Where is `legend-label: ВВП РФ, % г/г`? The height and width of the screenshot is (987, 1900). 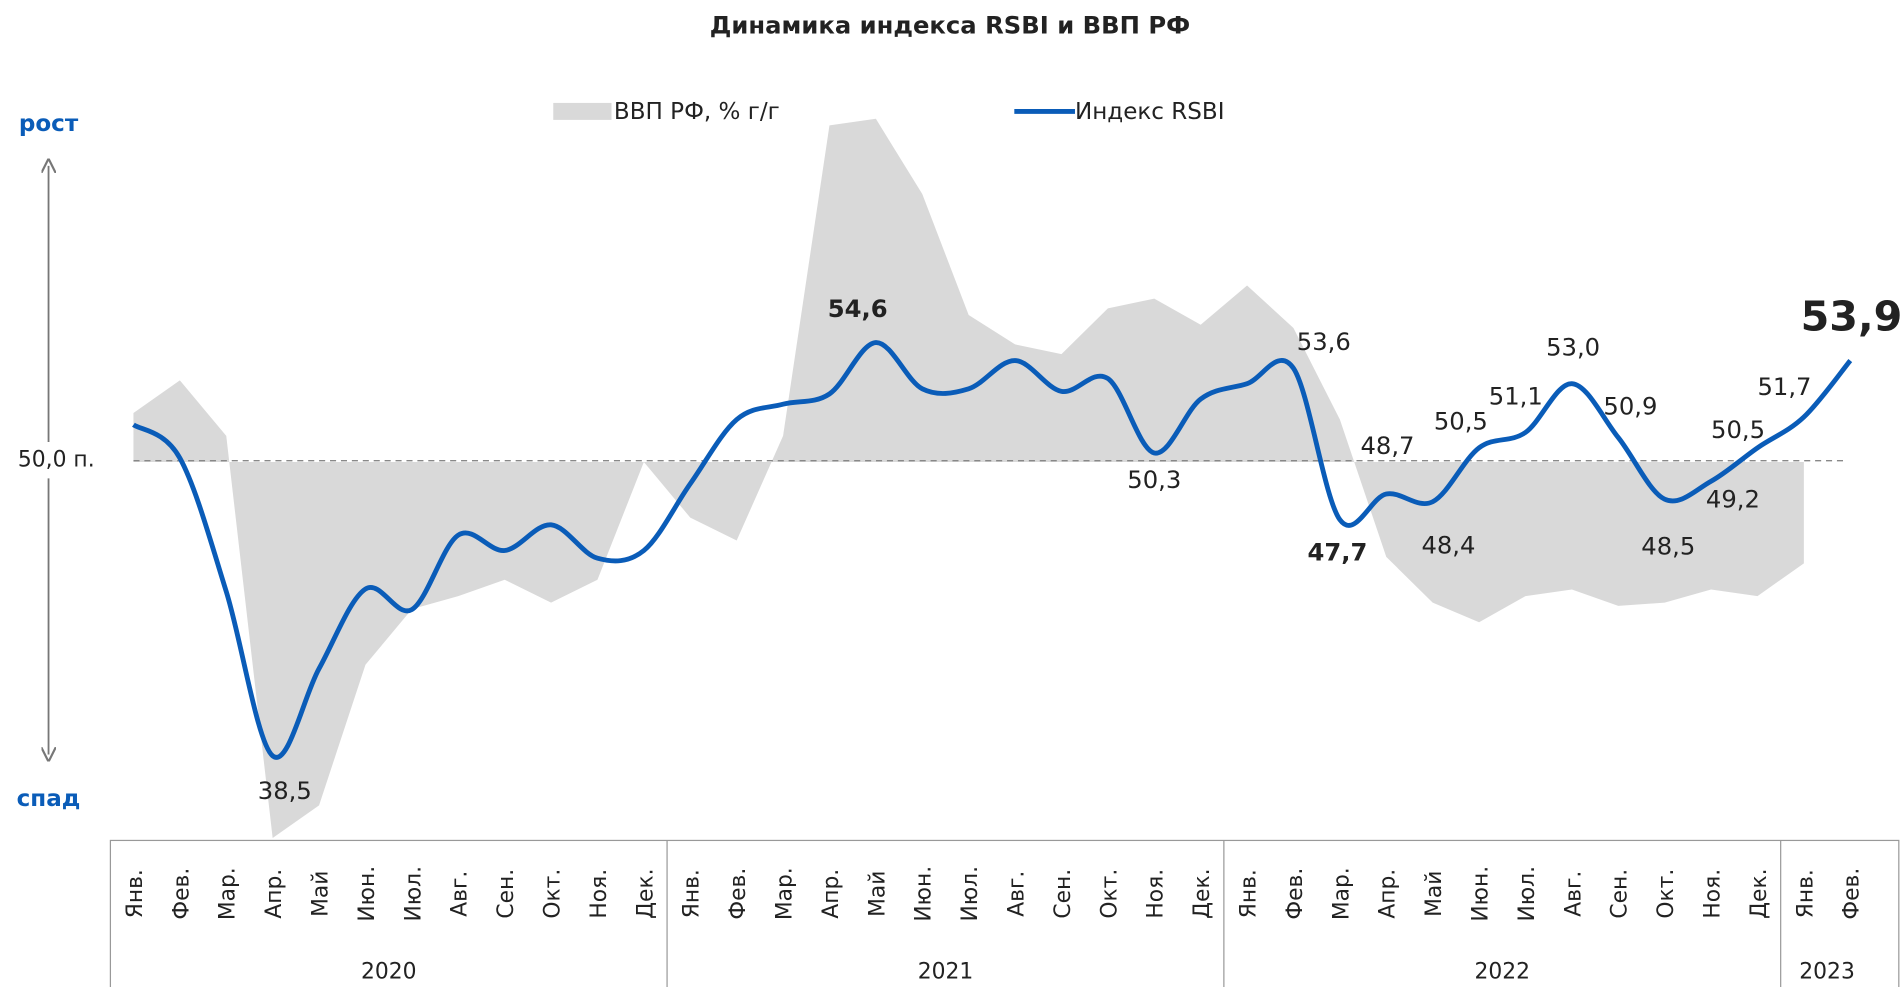
legend-label: ВВП РФ, % г/г is located at coordinates (697, 112).